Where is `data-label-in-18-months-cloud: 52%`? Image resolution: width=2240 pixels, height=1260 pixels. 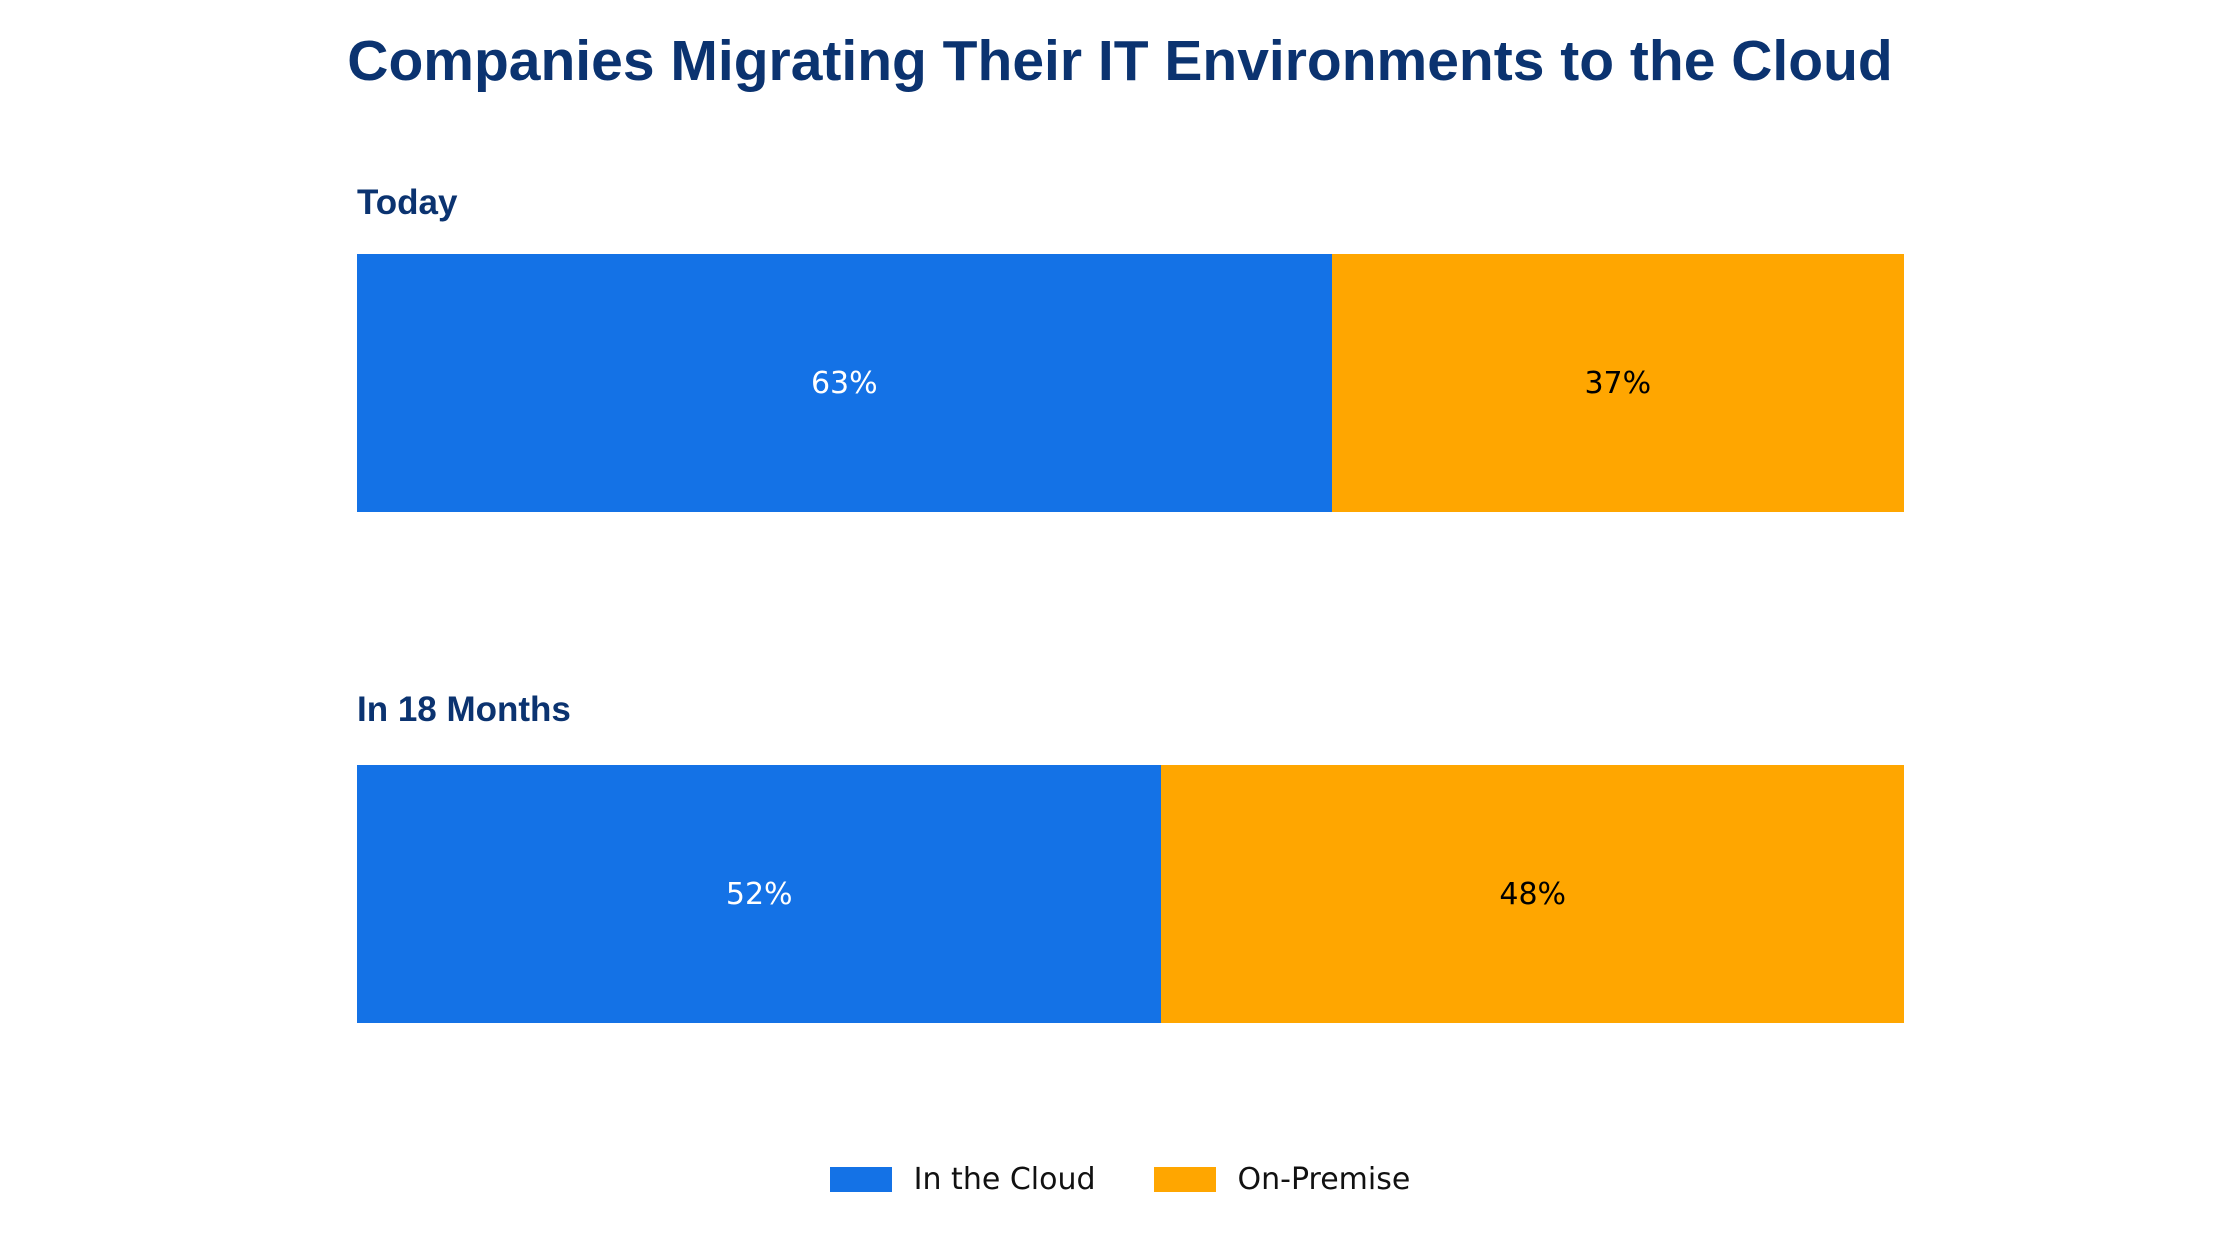
data-label-in-18-months-cloud: 52% is located at coordinates (759, 894).